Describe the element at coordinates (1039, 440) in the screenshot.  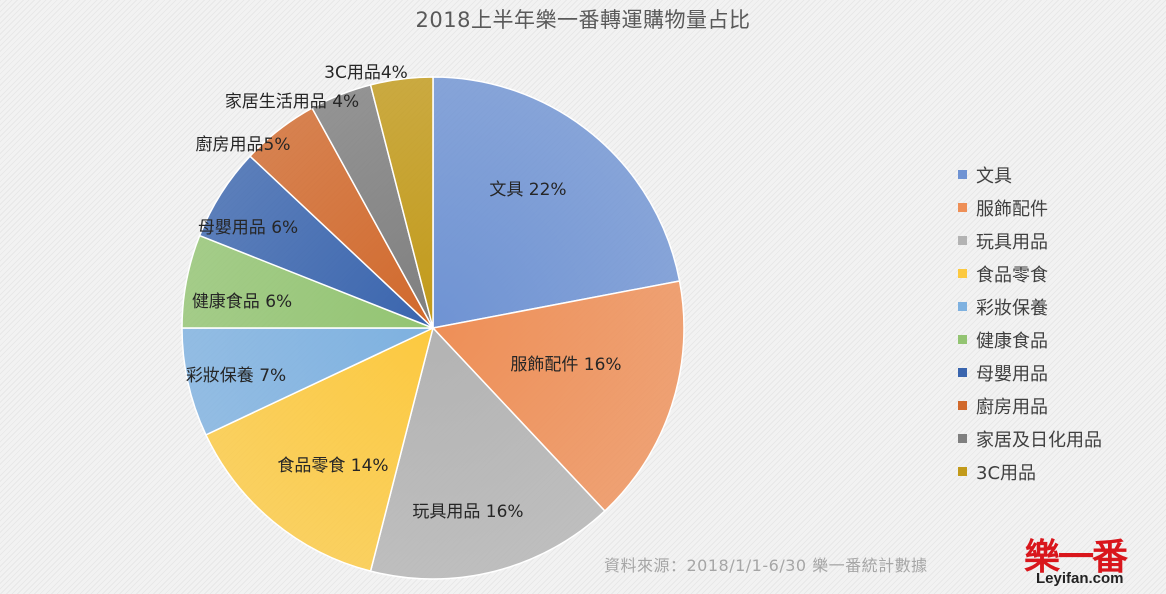
I see `legend-label: 家居及日化用品` at that location.